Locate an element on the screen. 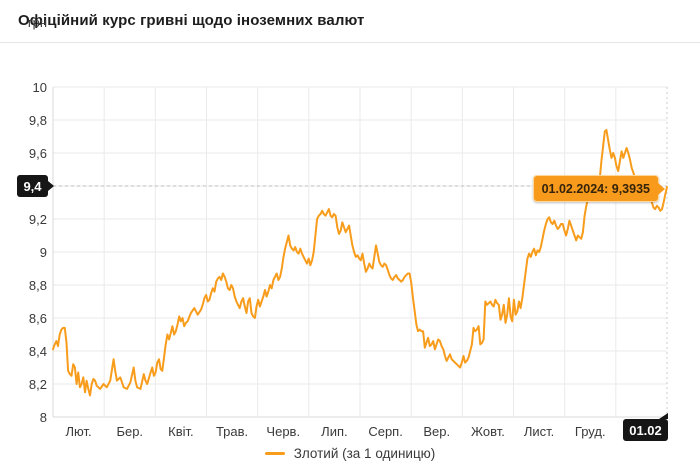 The image size is (700, 475). x-tick-label: Лип. is located at coordinates (334, 431).